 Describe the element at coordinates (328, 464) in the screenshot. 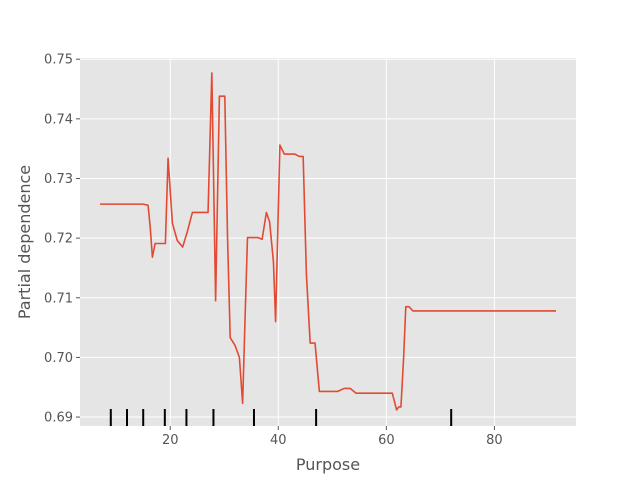

I see `x-axis-label: Purpose` at that location.